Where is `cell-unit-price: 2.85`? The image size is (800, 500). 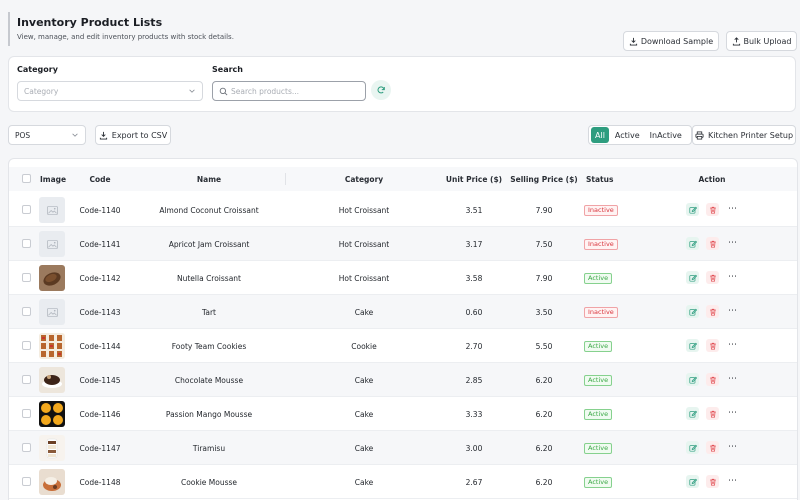
cell-unit-price: 2.85 is located at coordinates (474, 380).